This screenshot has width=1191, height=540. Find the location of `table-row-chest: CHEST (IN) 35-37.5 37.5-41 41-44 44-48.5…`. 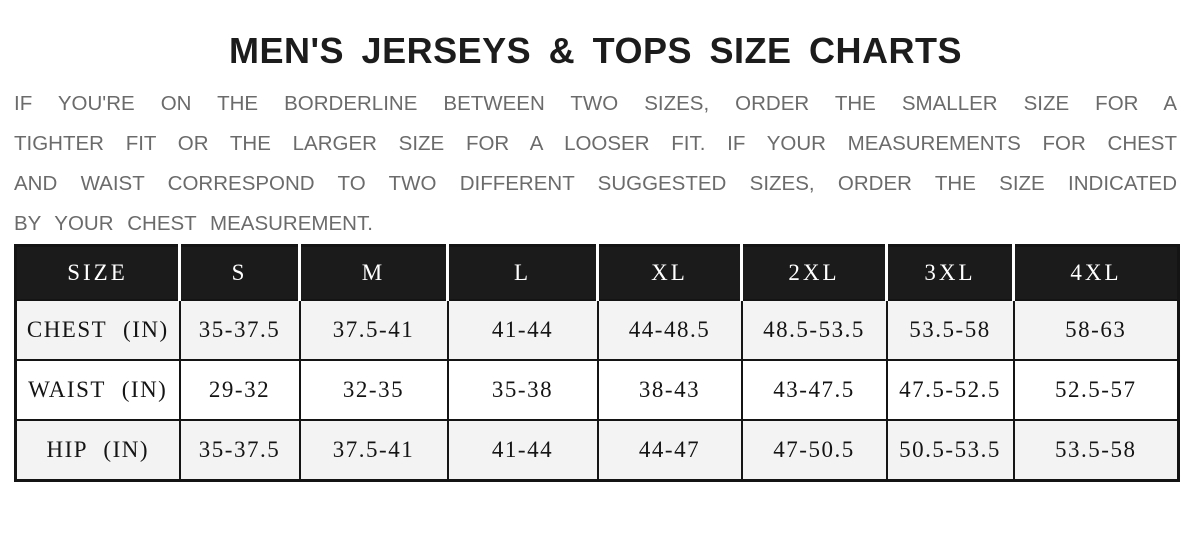

table-row-chest: CHEST (IN) 35-37.5 37.5-41 41-44 44-48.5… is located at coordinates (597, 330).